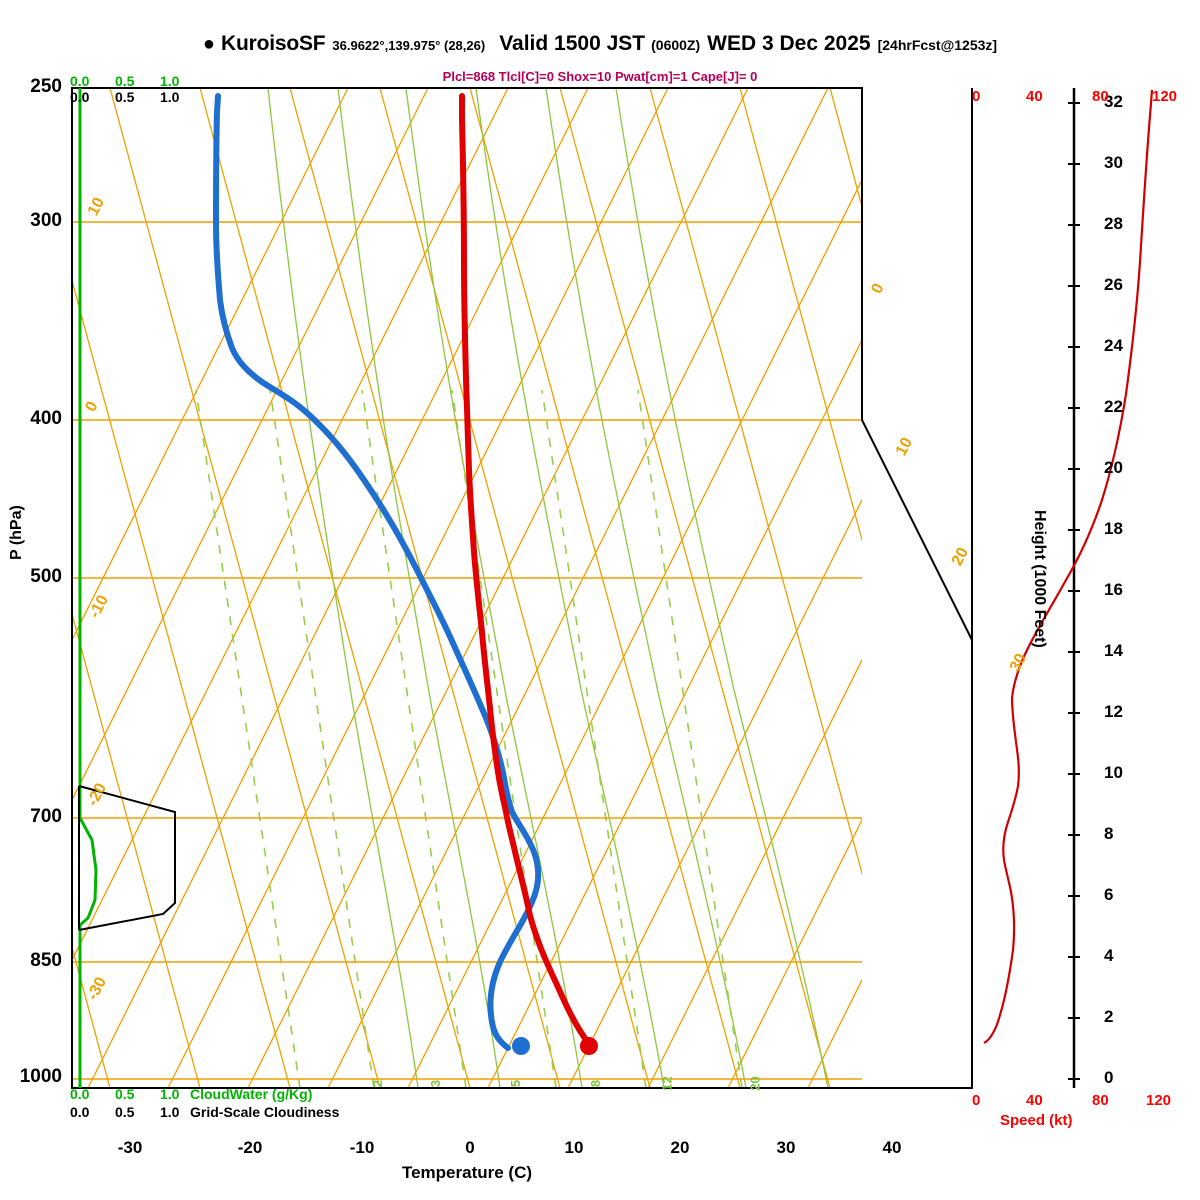  What do you see at coordinates (80, 81) in the screenshot?
I see `cloudwater-tick-0: 0.0` at bounding box center [80, 81].